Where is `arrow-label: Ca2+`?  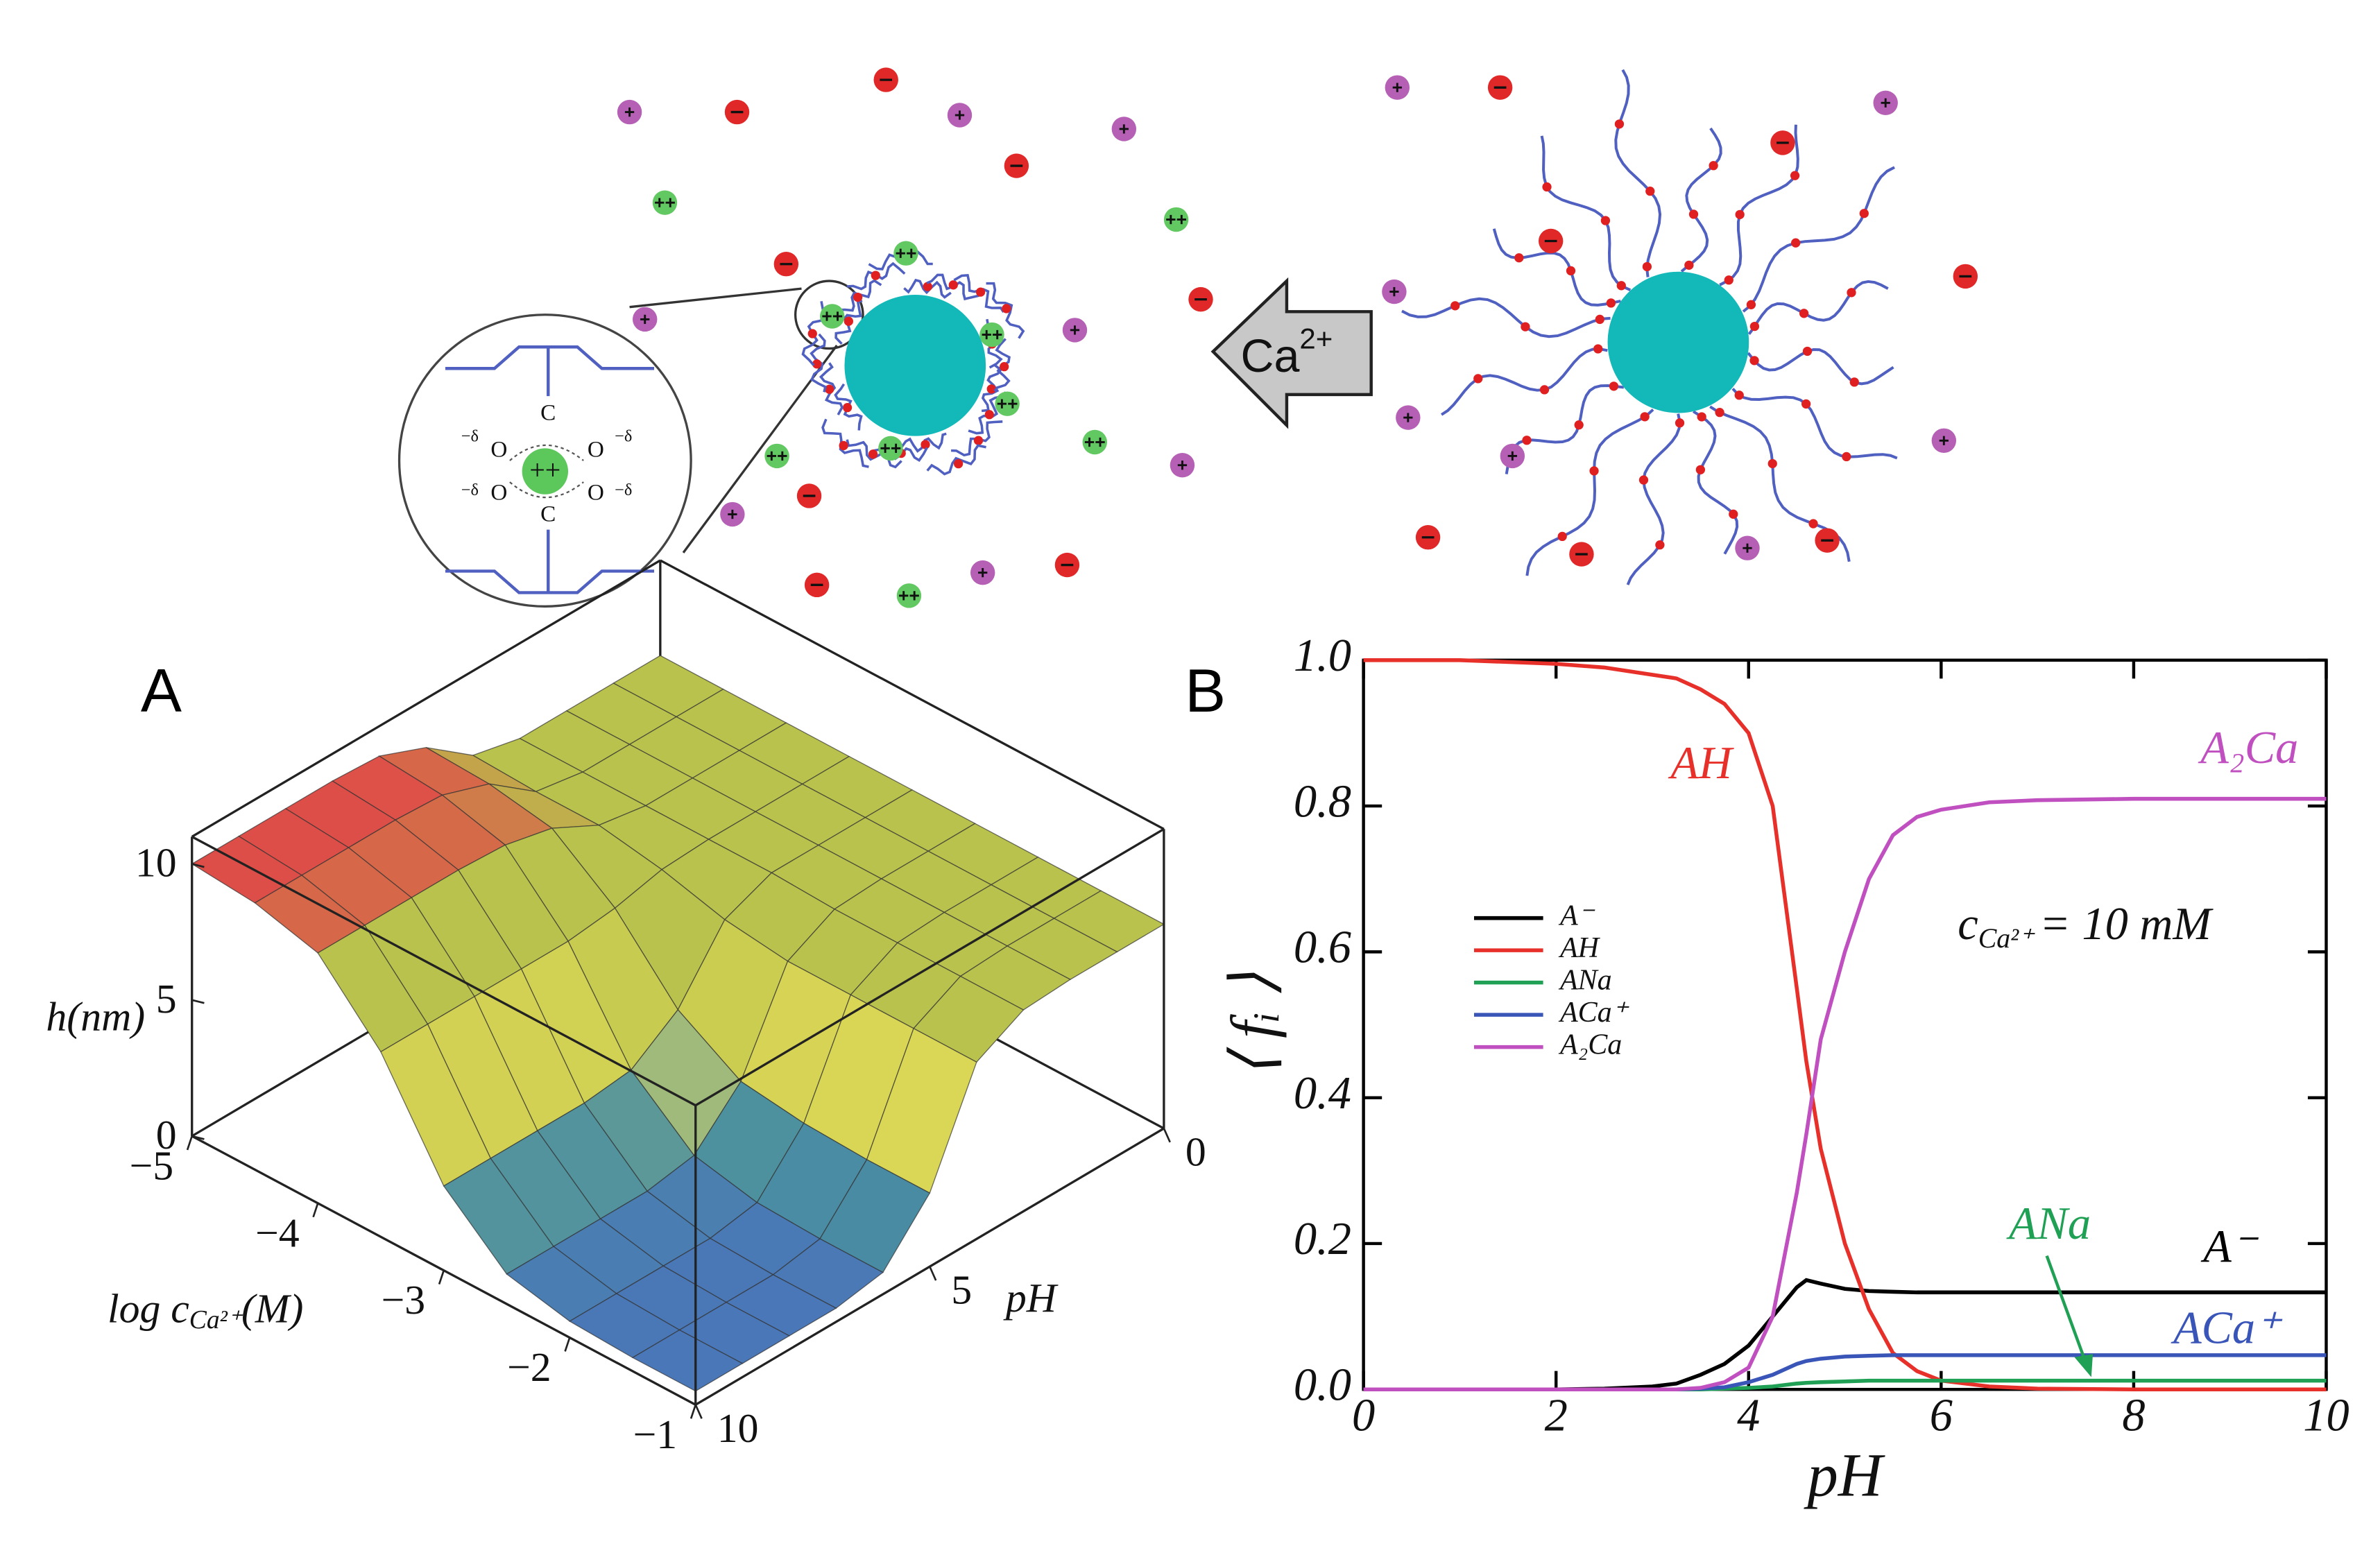 arrow-label: Ca2+ is located at coordinates (1287, 352).